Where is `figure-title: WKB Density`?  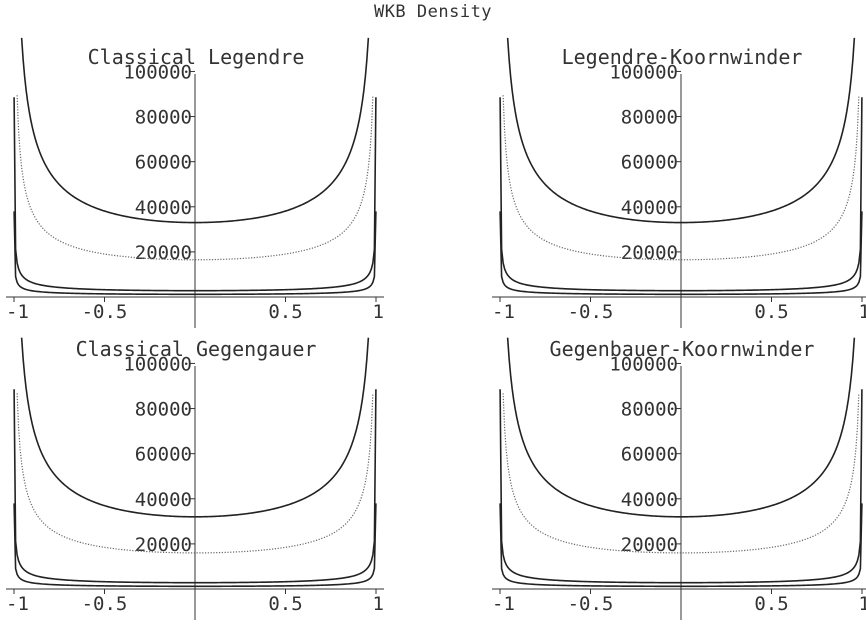 figure-title: WKB Density is located at coordinates (433, 12).